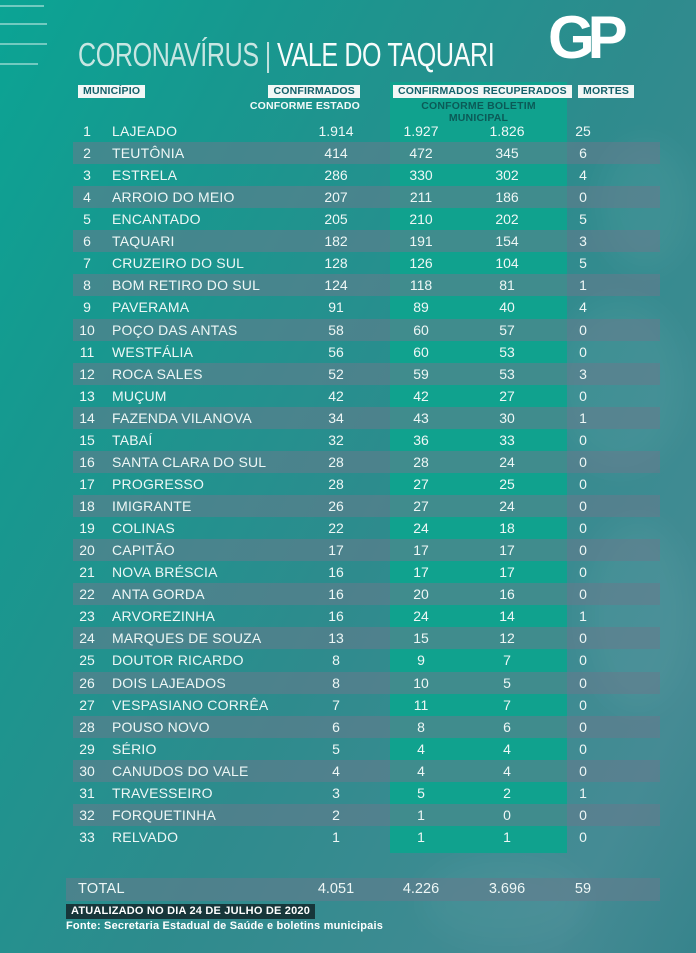  Describe the element at coordinates (421, 307) in the screenshot. I see `cell-confirmados-municipal: 89` at that location.